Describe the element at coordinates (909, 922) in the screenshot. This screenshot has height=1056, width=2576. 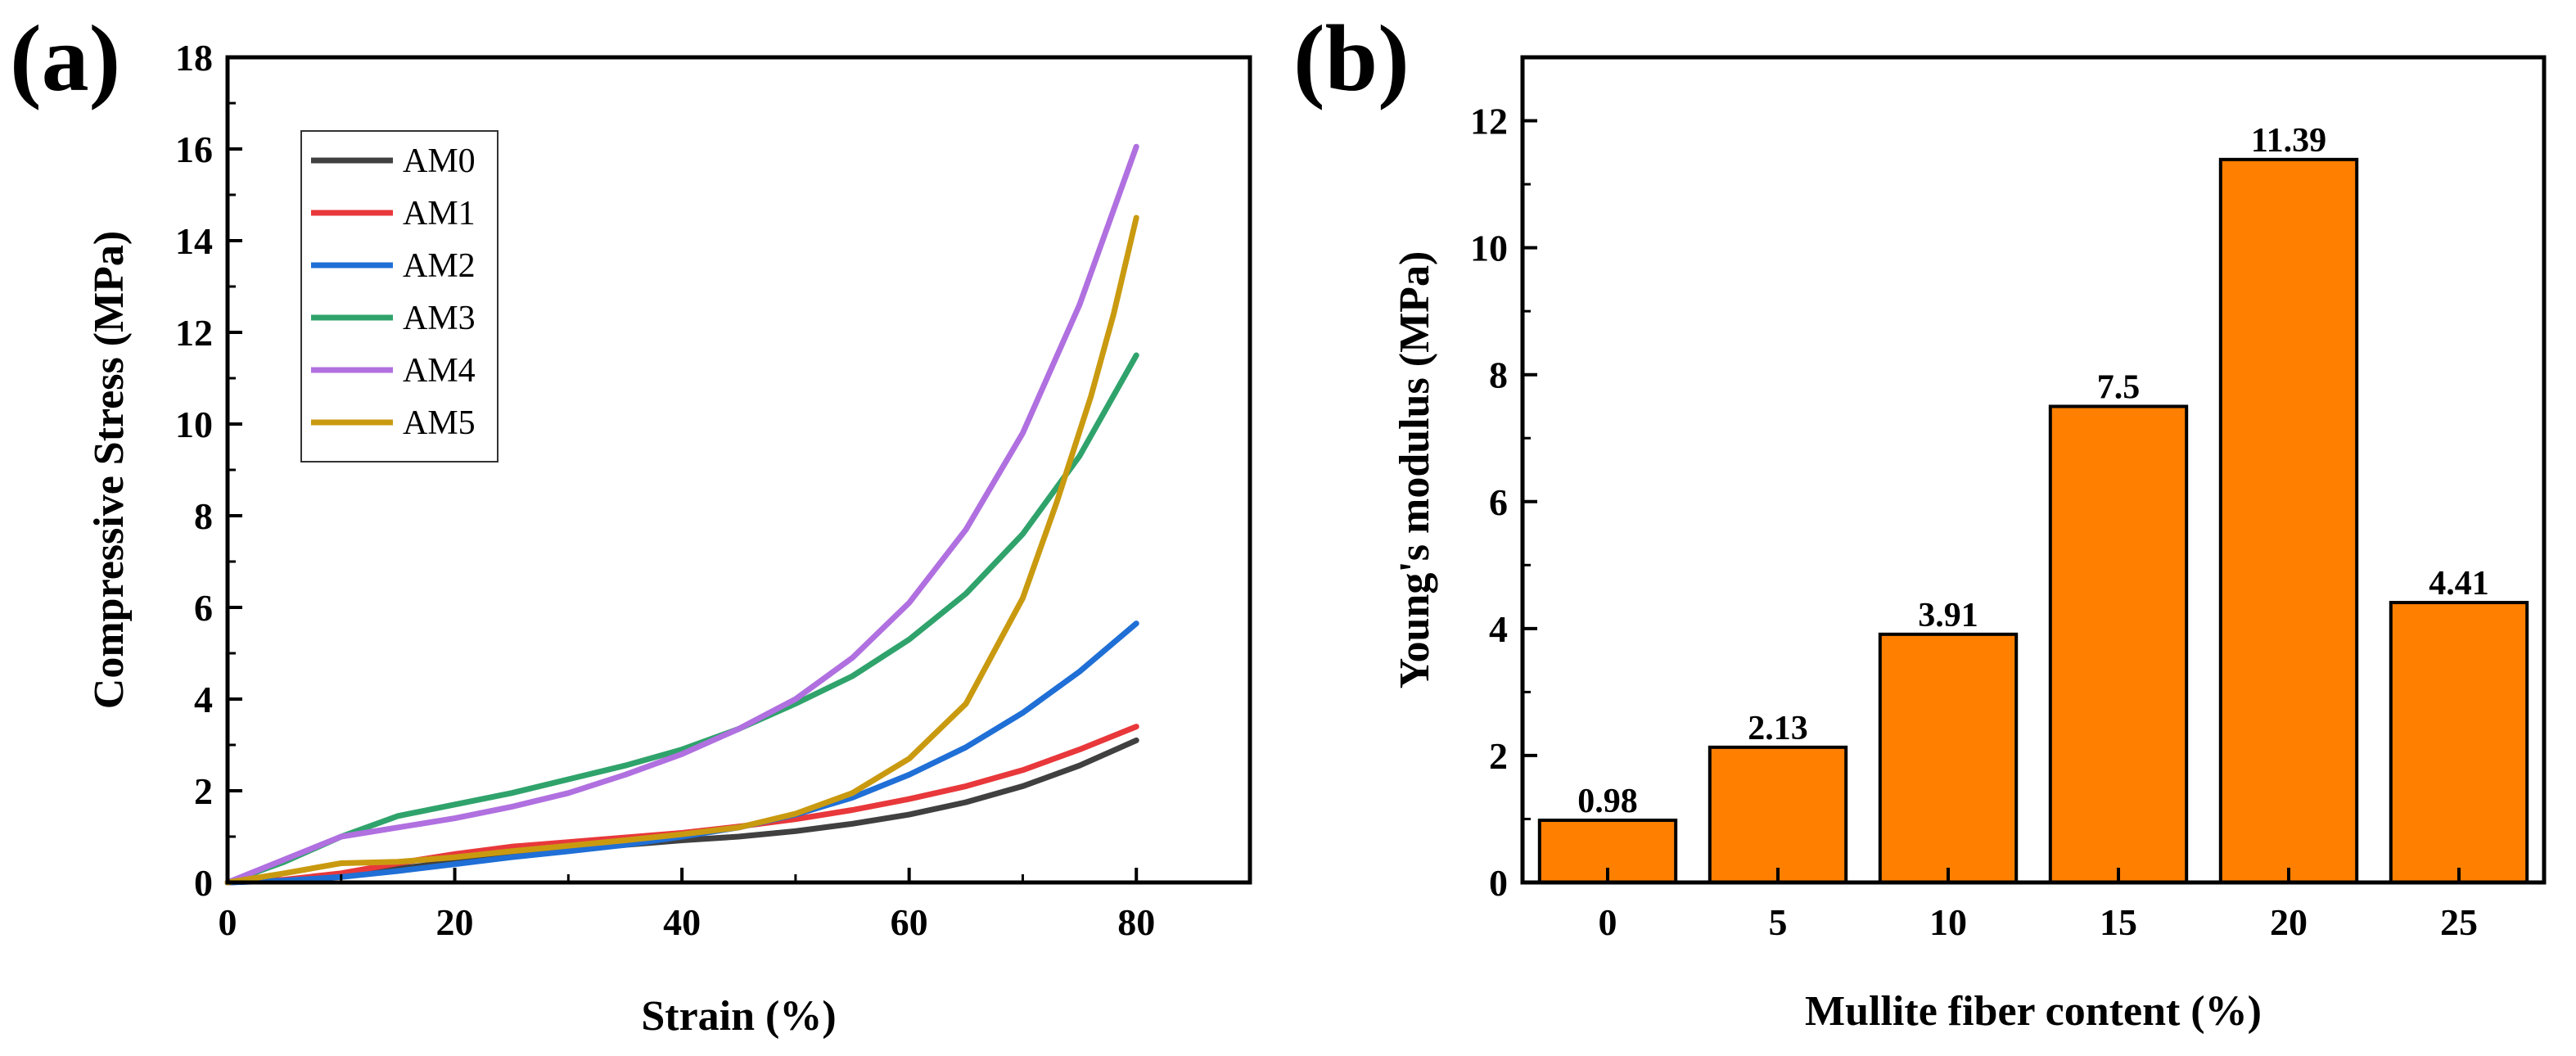
I see `x-tick-label: 60` at that location.